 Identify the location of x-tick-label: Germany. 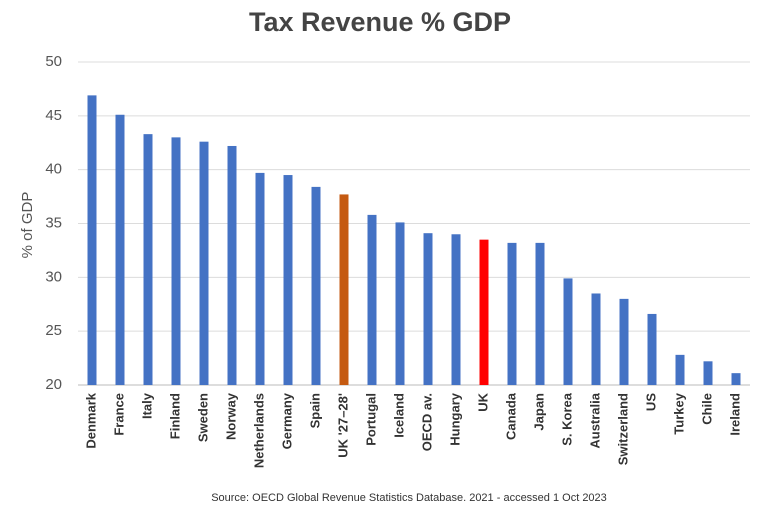
(286, 420).